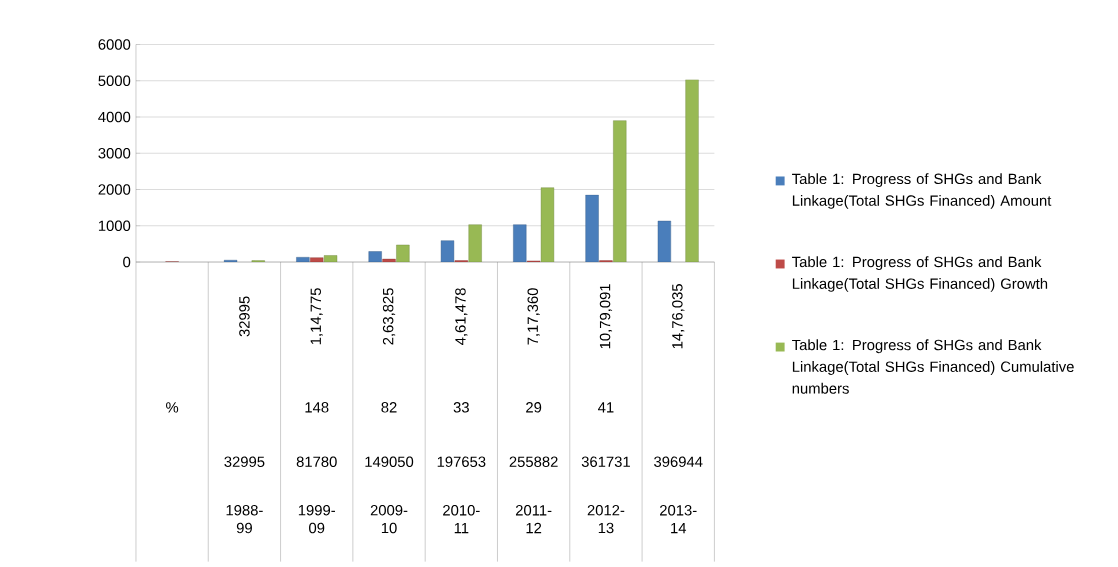 This screenshot has width=1118, height=567. What do you see at coordinates (114, 153) in the screenshot?
I see `y-tick-label: 3000` at bounding box center [114, 153].